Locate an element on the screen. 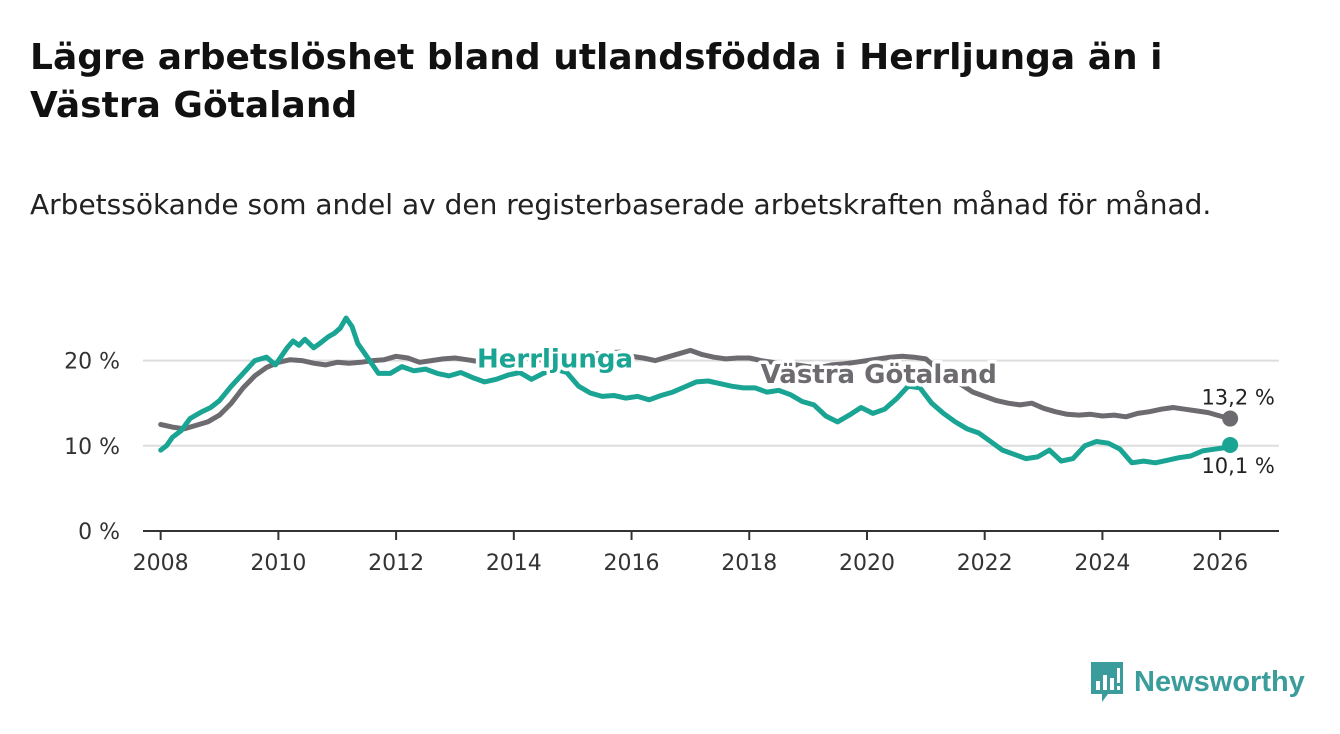 This screenshot has width=1340, height=734. newsworthy-logo-icon is located at coordinates (1107, 682).